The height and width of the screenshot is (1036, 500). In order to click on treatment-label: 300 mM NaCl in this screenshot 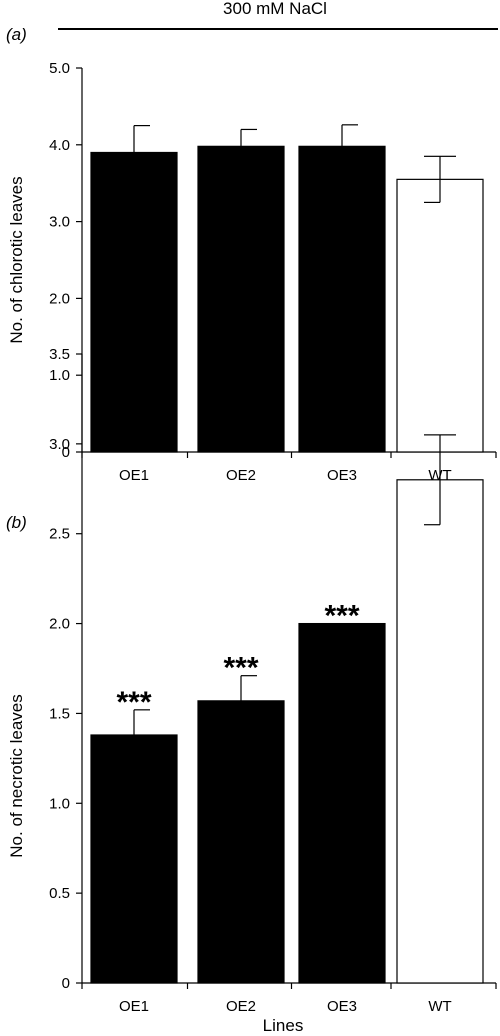, I will do `click(275, 9)`.